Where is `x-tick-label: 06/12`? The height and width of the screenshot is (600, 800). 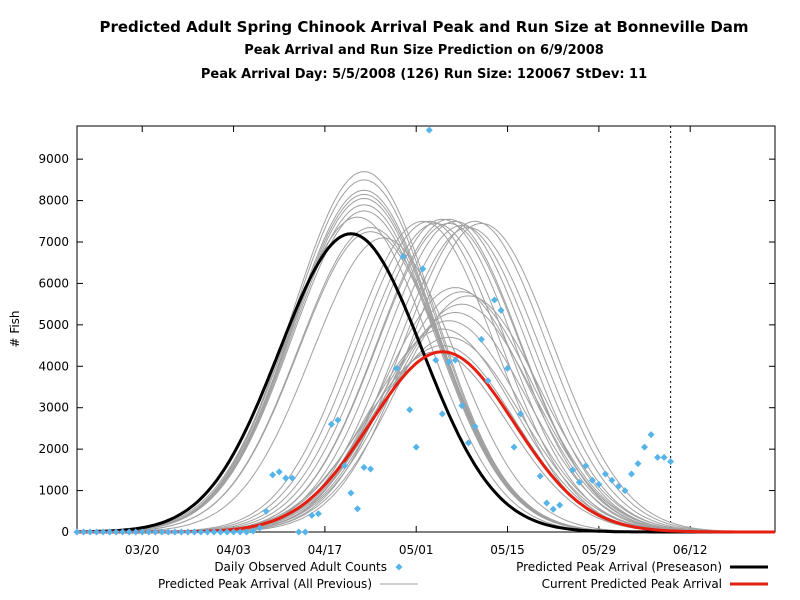
x-tick-label: 06/12 is located at coordinates (690, 550).